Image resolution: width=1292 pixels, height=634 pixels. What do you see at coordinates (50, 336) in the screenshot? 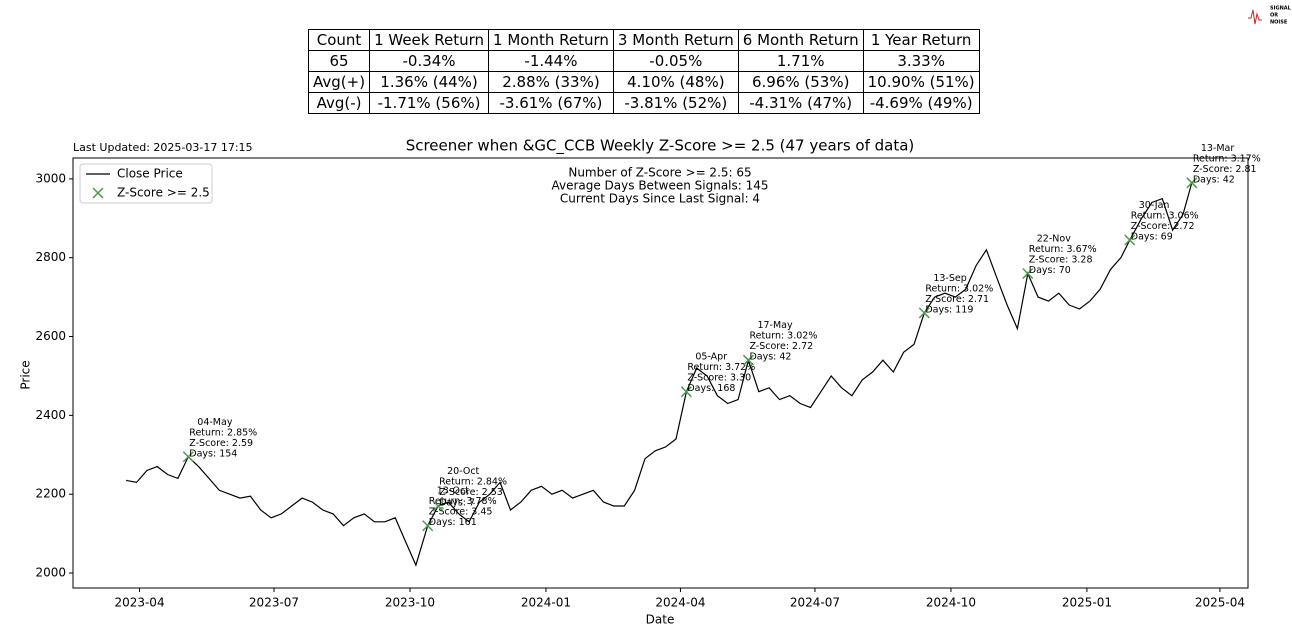
I see `y-tick-label: 2600` at bounding box center [50, 336].